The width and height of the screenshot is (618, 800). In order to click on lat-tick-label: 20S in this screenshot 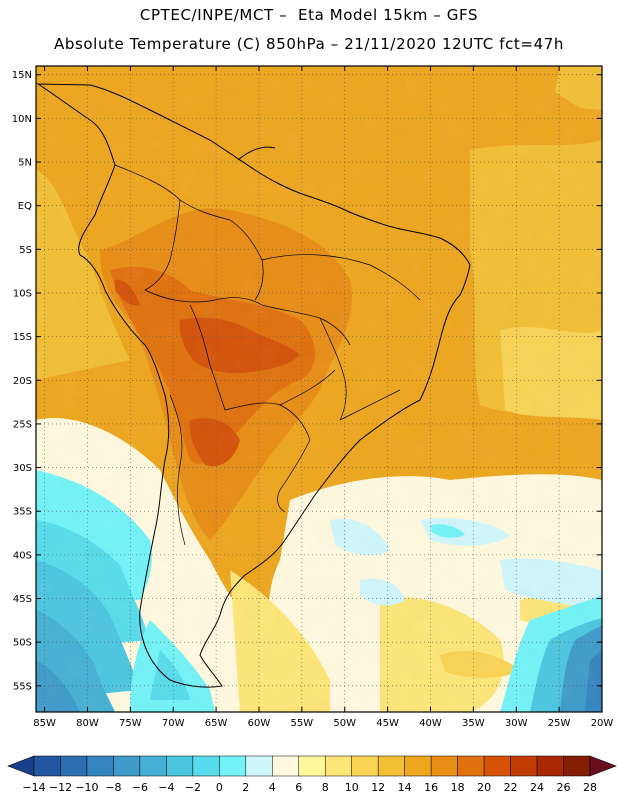, I will do `click(22, 381)`.